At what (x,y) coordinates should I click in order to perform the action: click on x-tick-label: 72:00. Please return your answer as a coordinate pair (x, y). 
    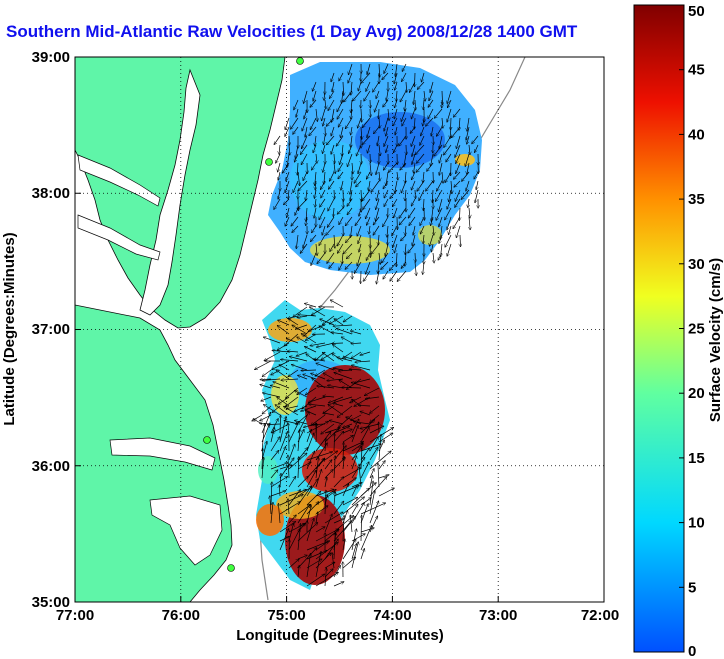
    Looking at the image, I should click on (600, 615).